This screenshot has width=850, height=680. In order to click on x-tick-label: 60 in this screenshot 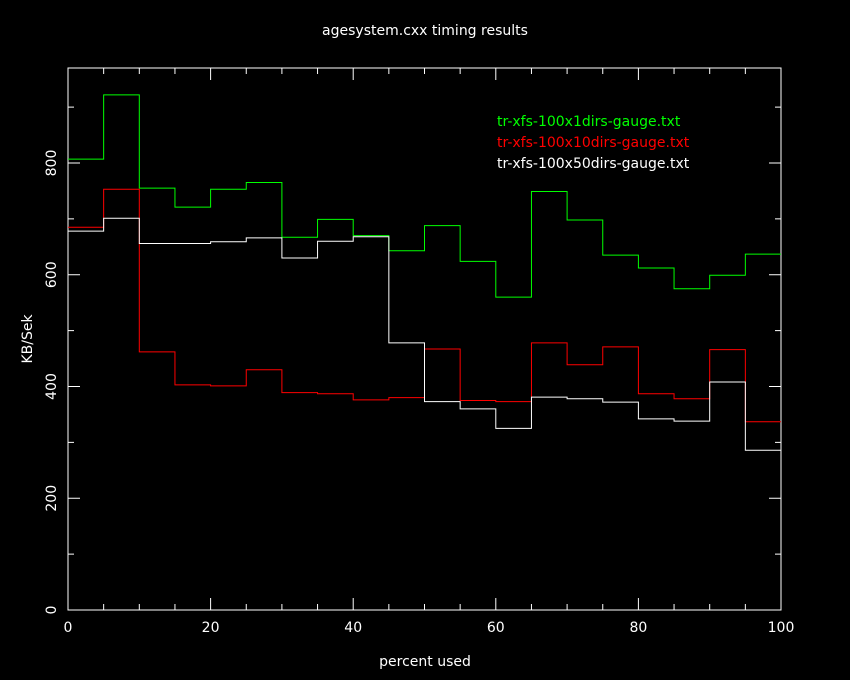, I will do `click(496, 628)`.